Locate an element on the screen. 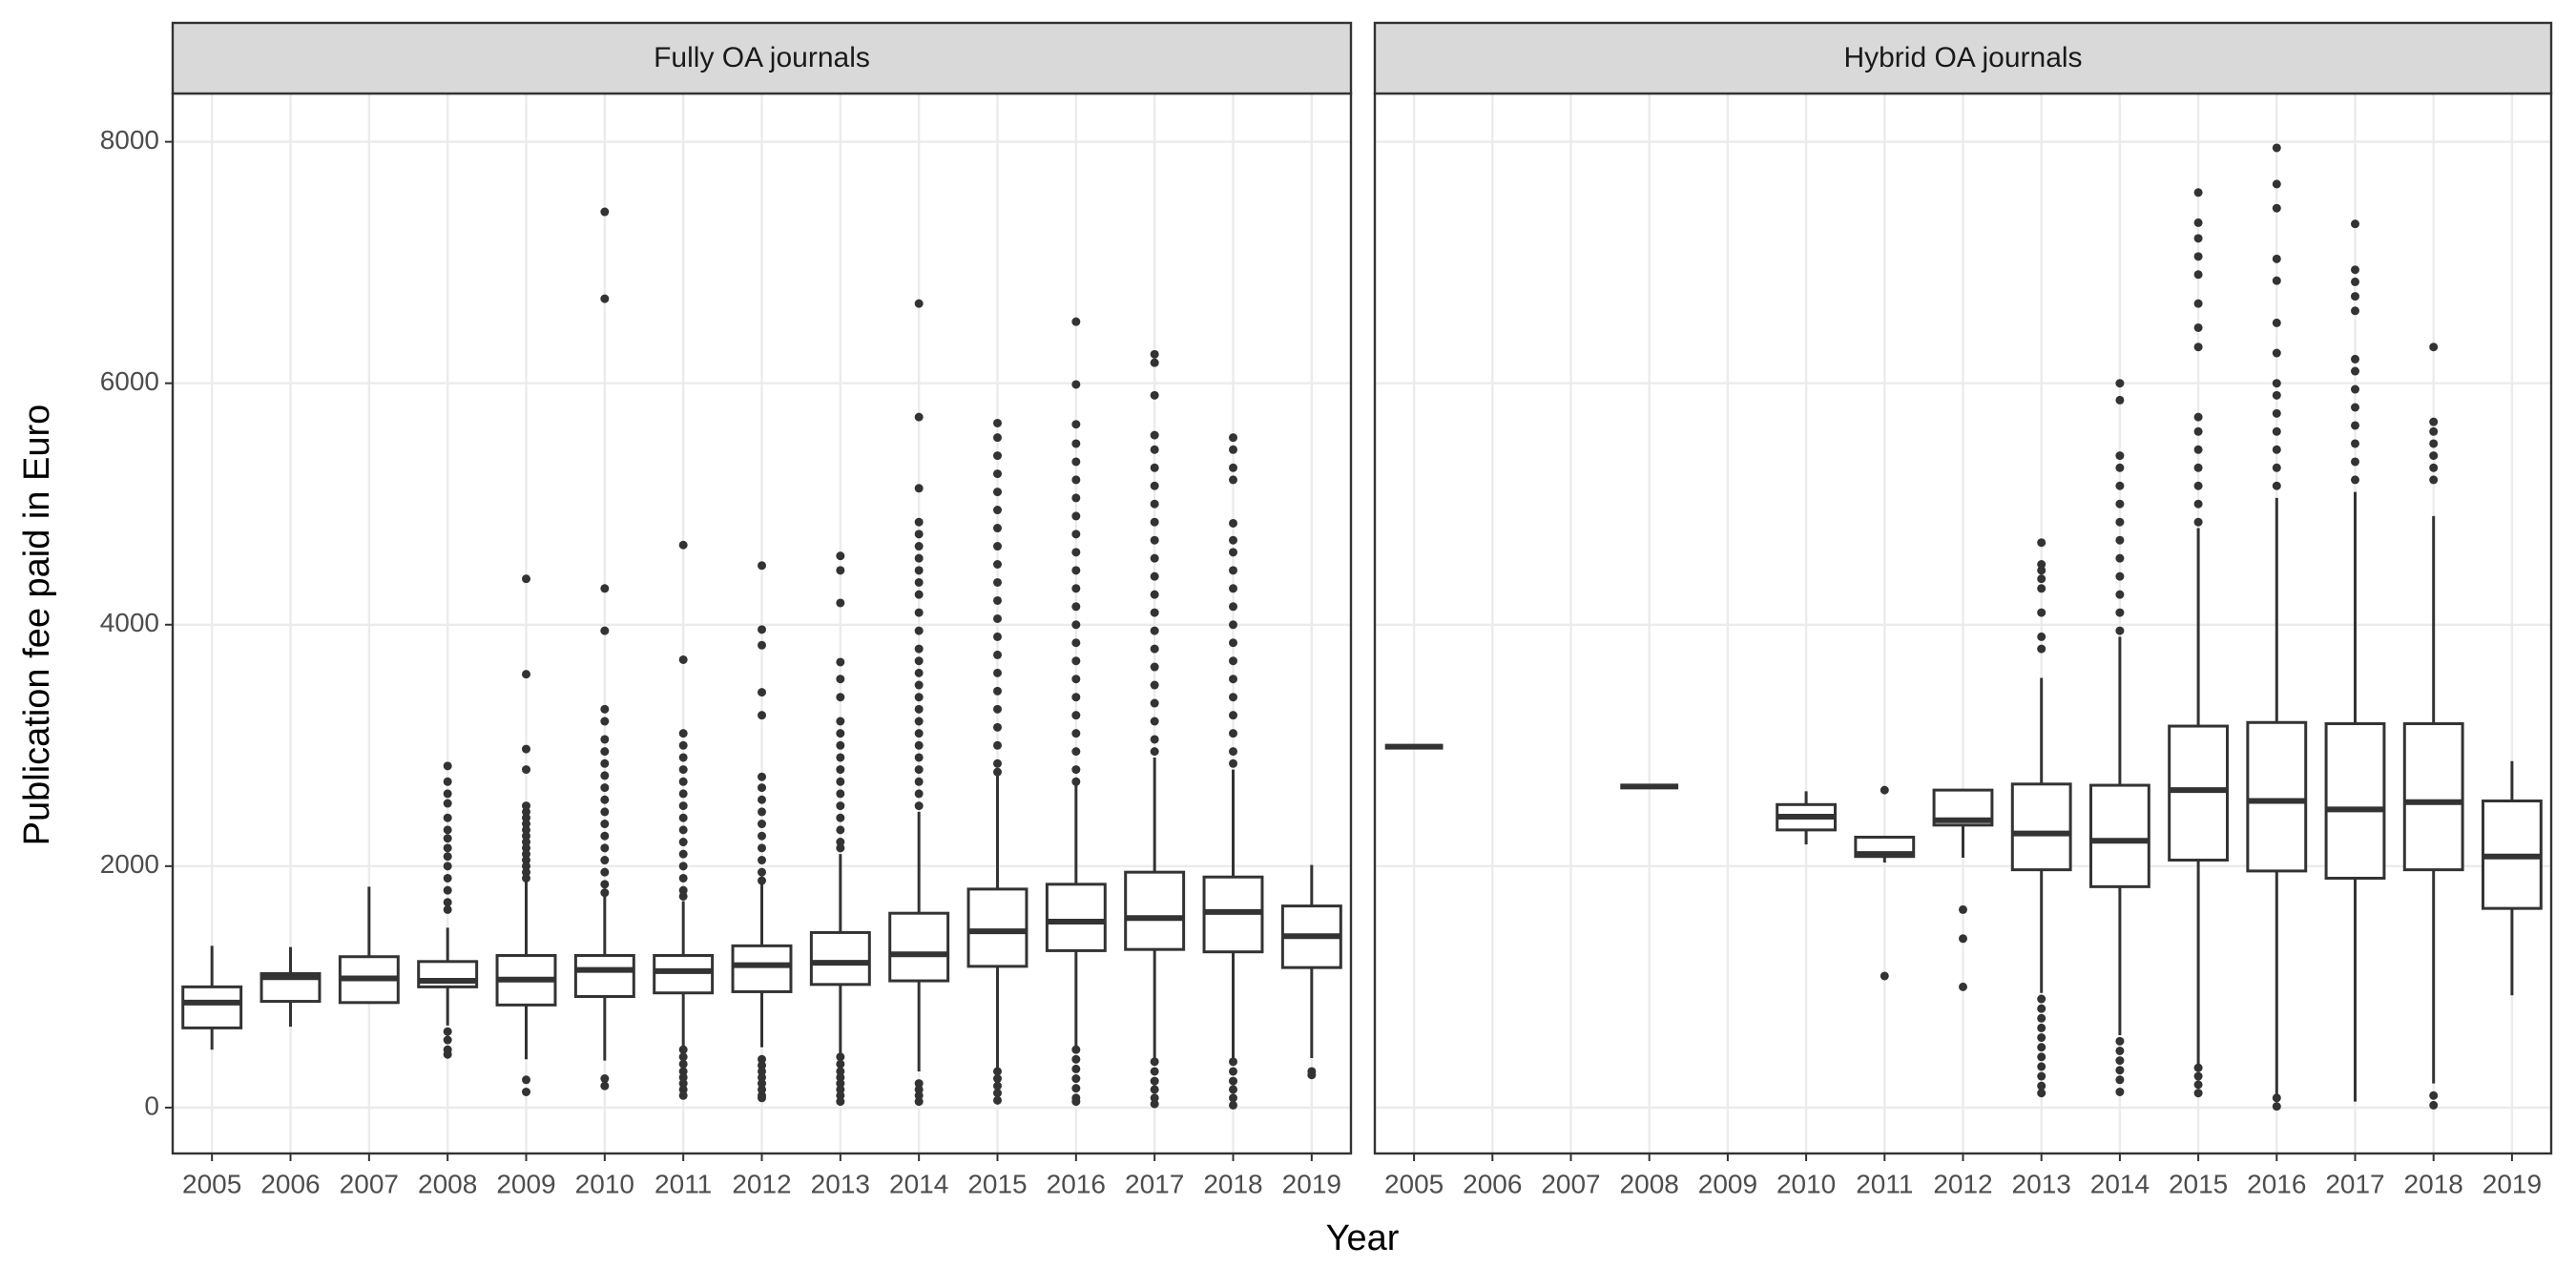 The width and height of the screenshot is (2576, 1288). y-tick-label: 6000 is located at coordinates (129, 381).